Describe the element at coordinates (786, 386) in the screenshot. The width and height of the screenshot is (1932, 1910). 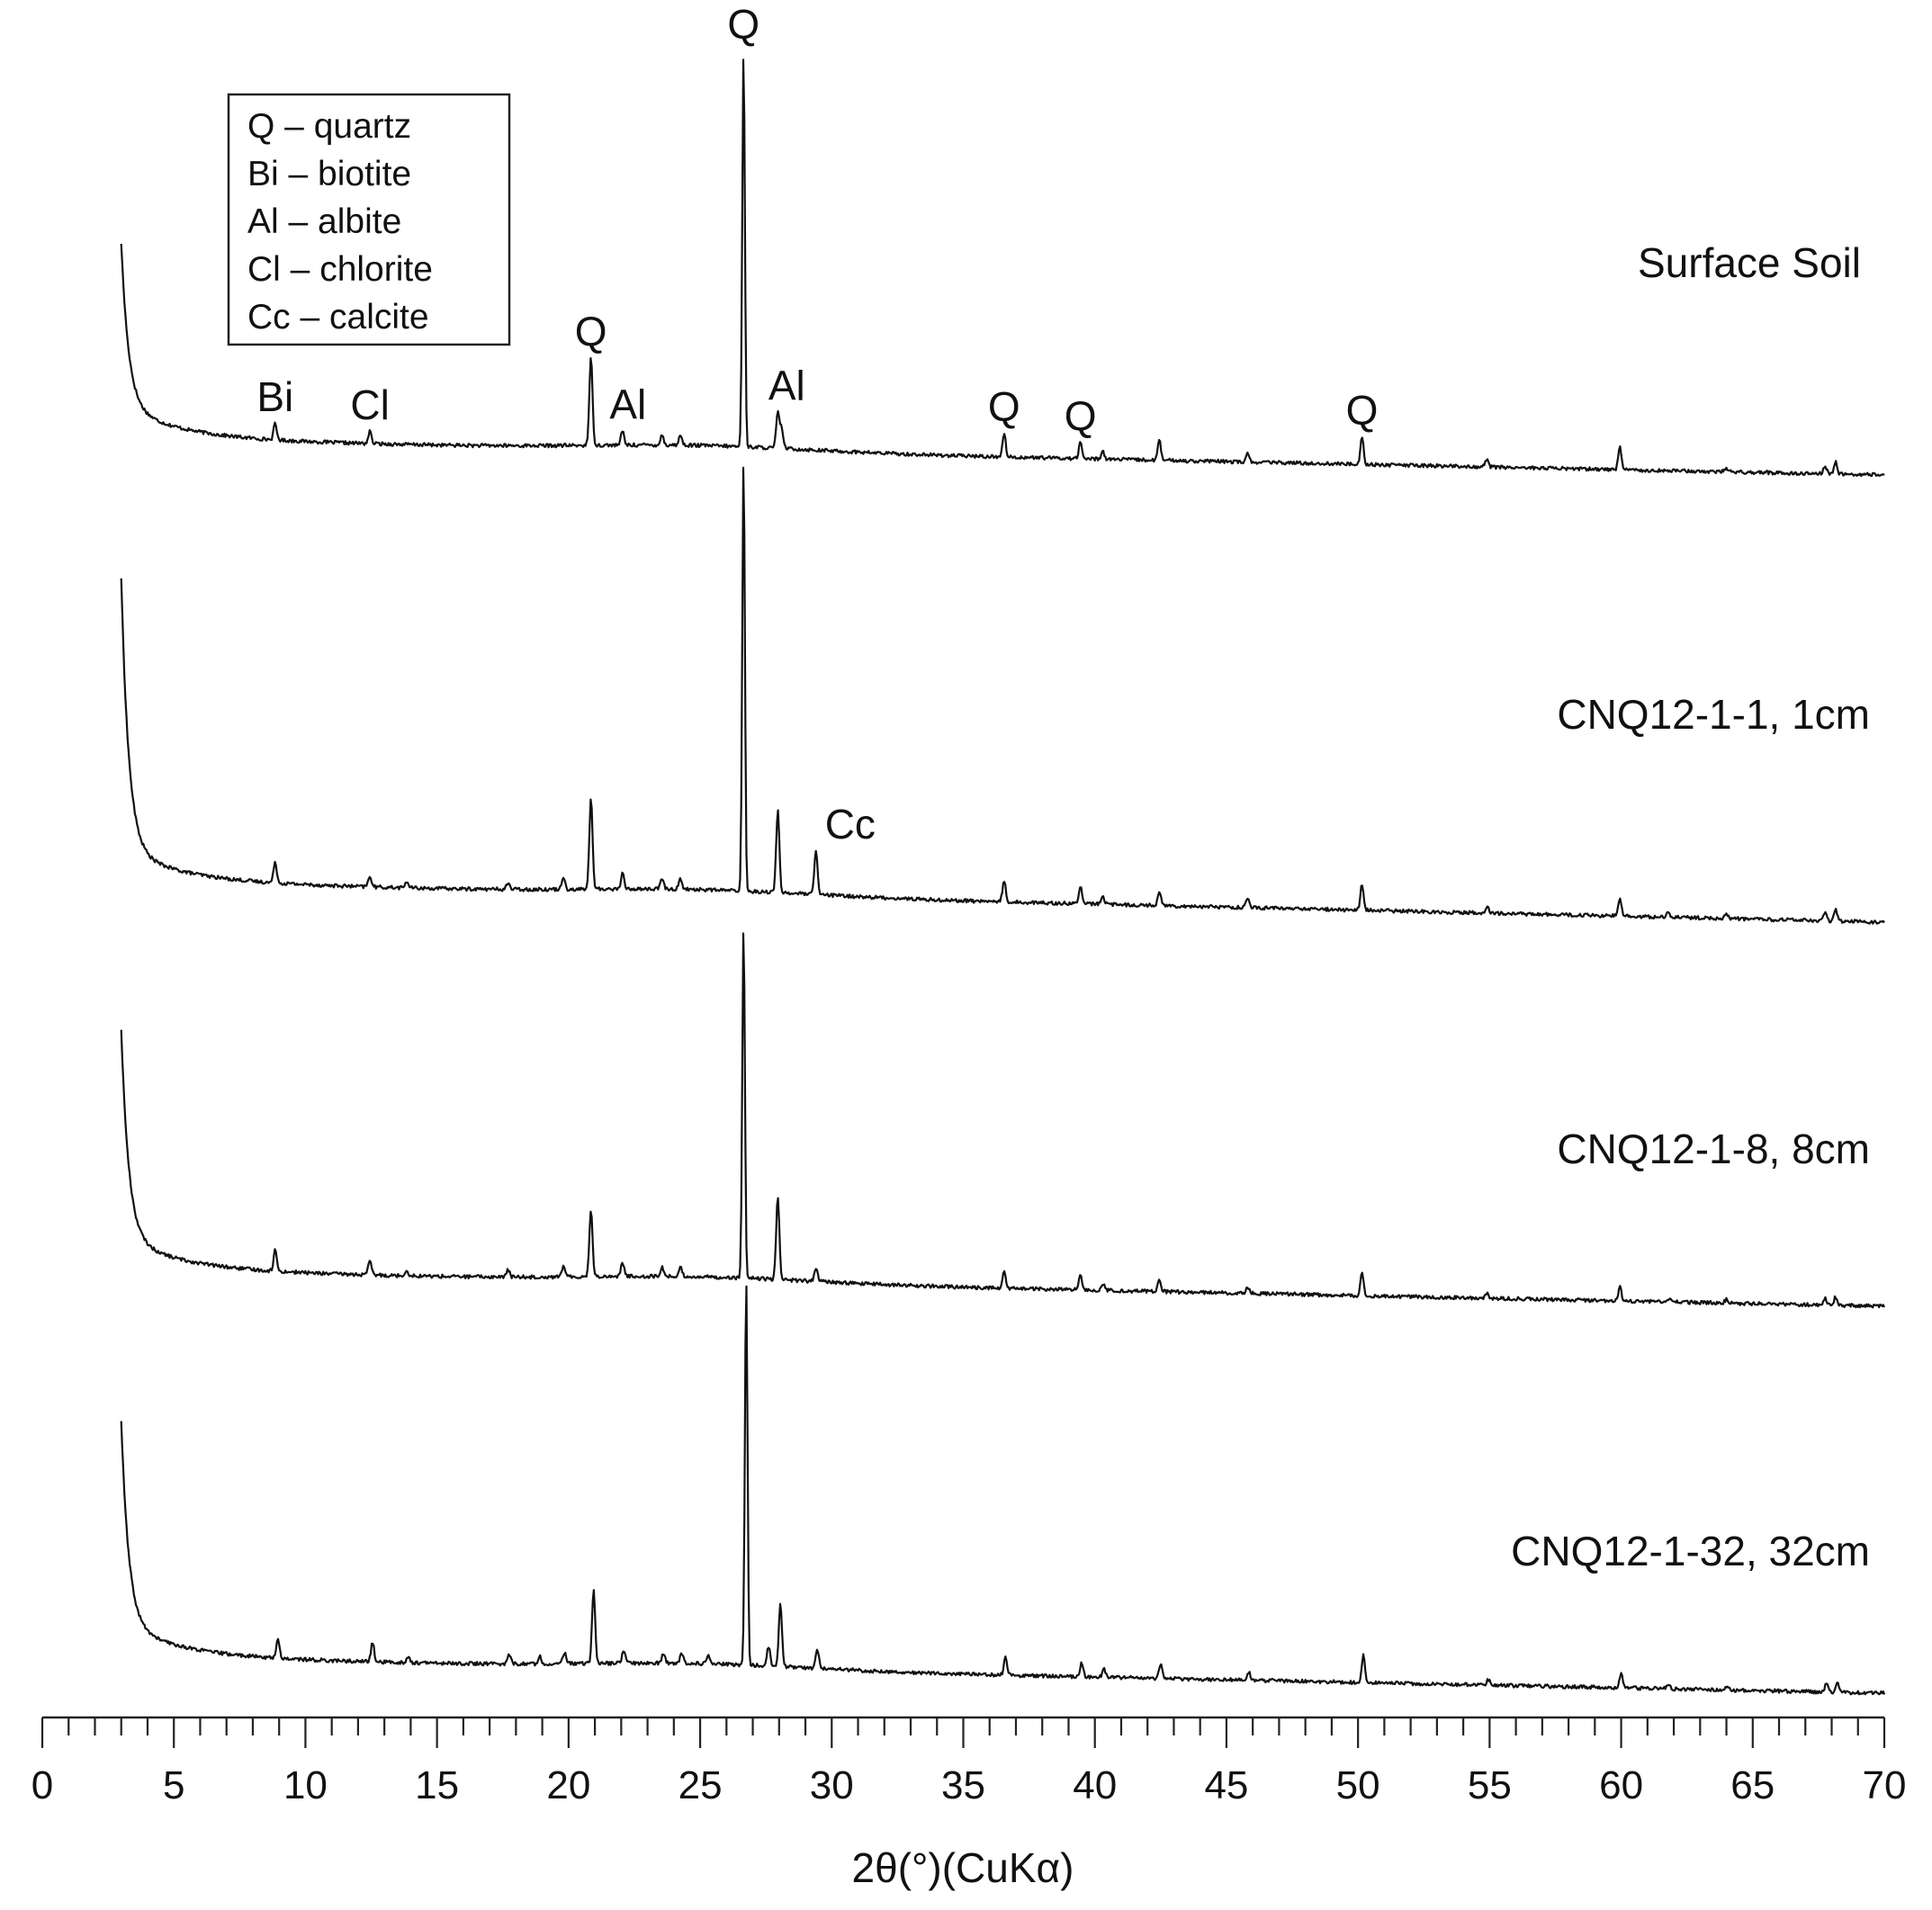
I see `peak-label-al-1-2: Al` at that location.